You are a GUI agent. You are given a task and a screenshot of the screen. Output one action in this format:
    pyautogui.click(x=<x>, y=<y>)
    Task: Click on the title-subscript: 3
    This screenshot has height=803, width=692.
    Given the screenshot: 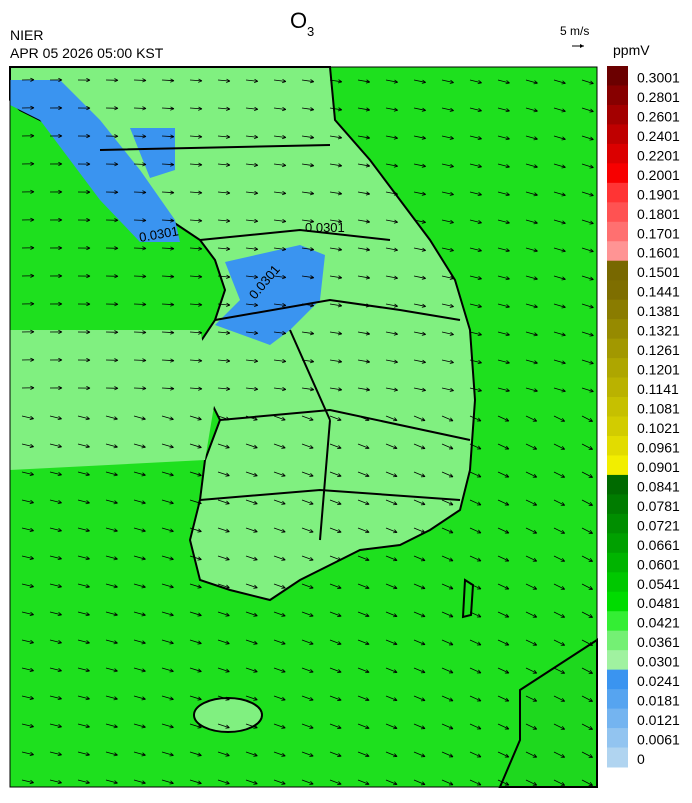 What is the action you would take?
    pyautogui.click(x=310, y=31)
    